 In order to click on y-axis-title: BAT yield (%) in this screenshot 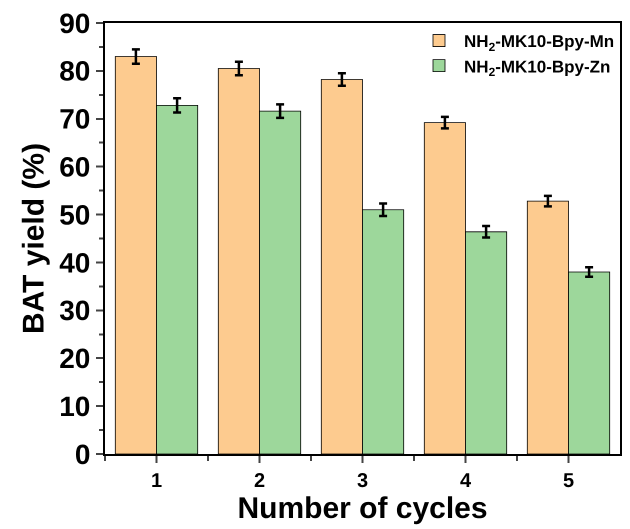, I will do `click(34, 238)`.